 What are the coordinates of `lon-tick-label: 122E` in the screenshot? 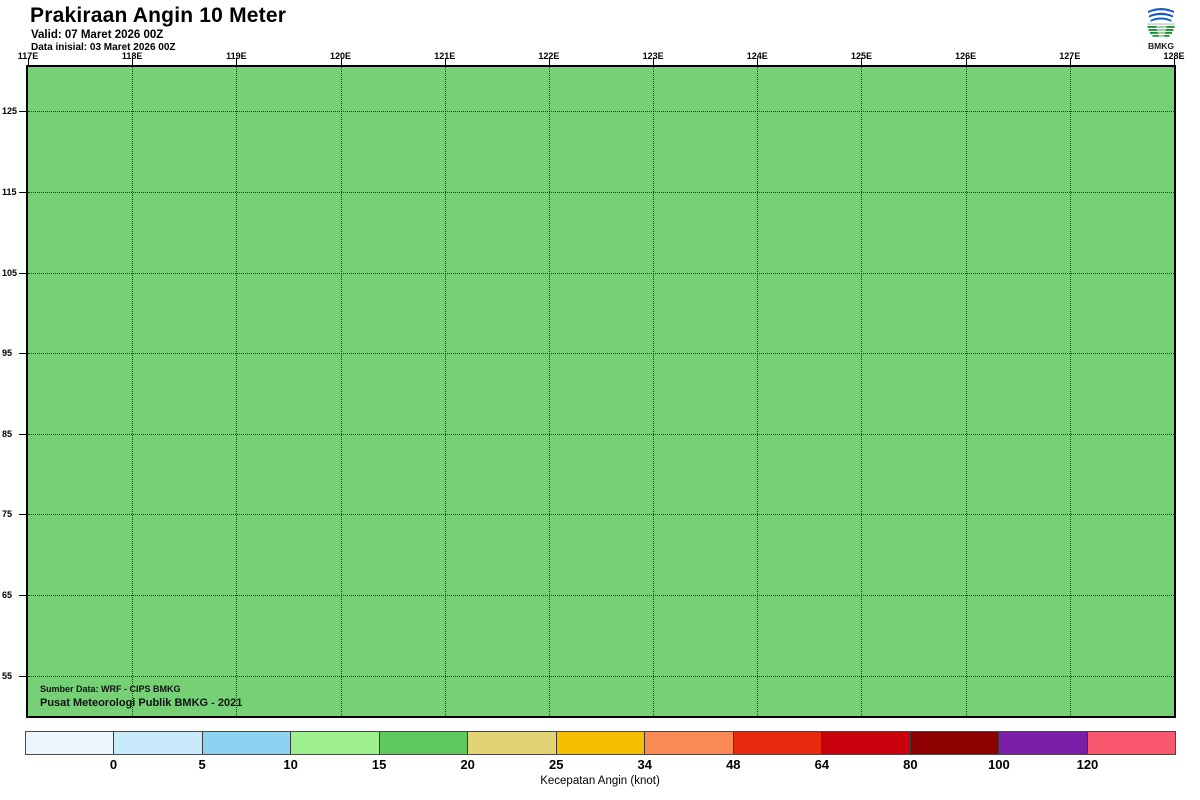 It's located at (549, 56).